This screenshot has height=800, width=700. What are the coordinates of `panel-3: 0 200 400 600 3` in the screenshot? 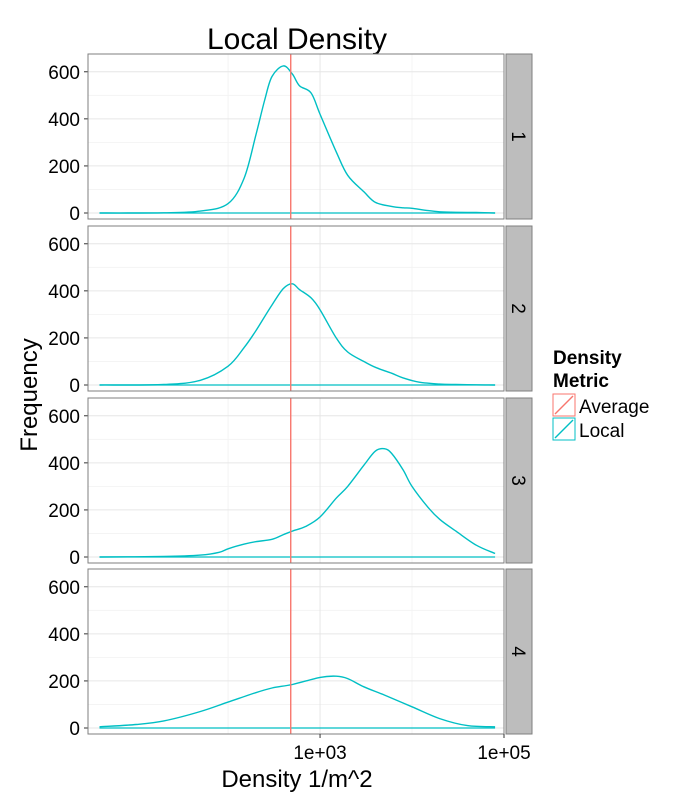 It's located at (290, 483).